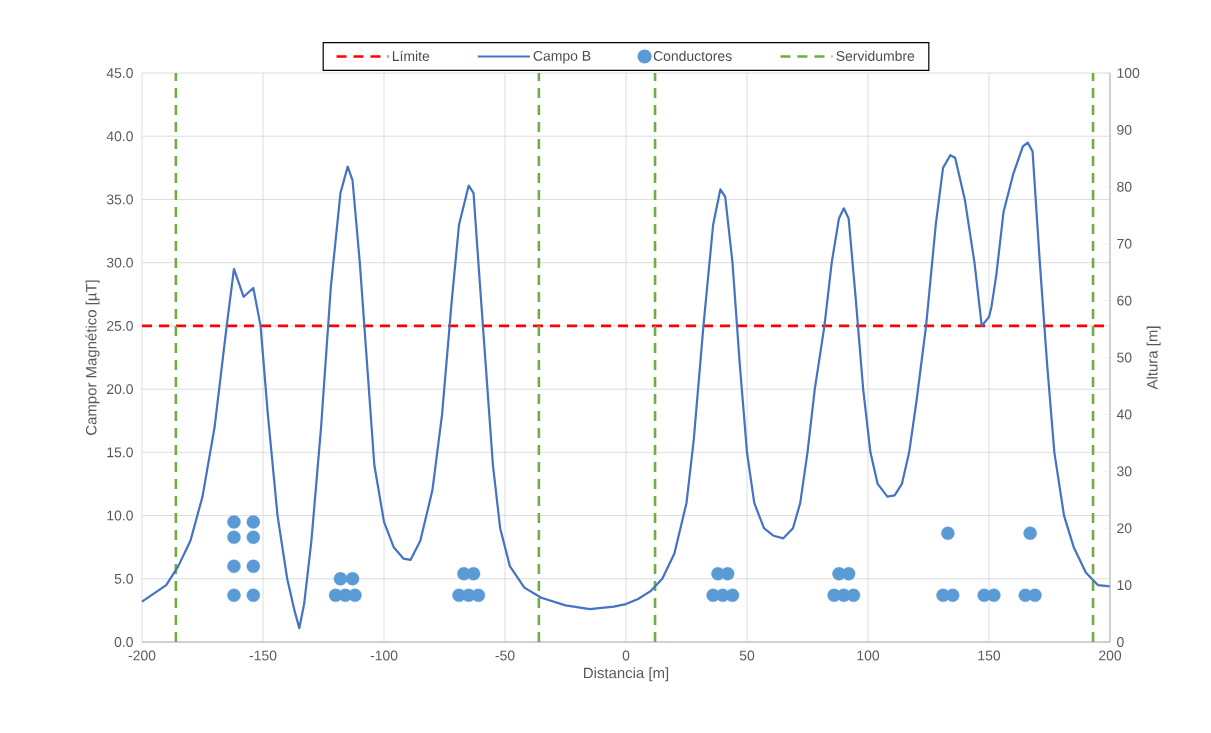 The width and height of the screenshot is (1211, 733). Describe the element at coordinates (142, 655) in the screenshot. I see `x-tick-label: -200` at that location.